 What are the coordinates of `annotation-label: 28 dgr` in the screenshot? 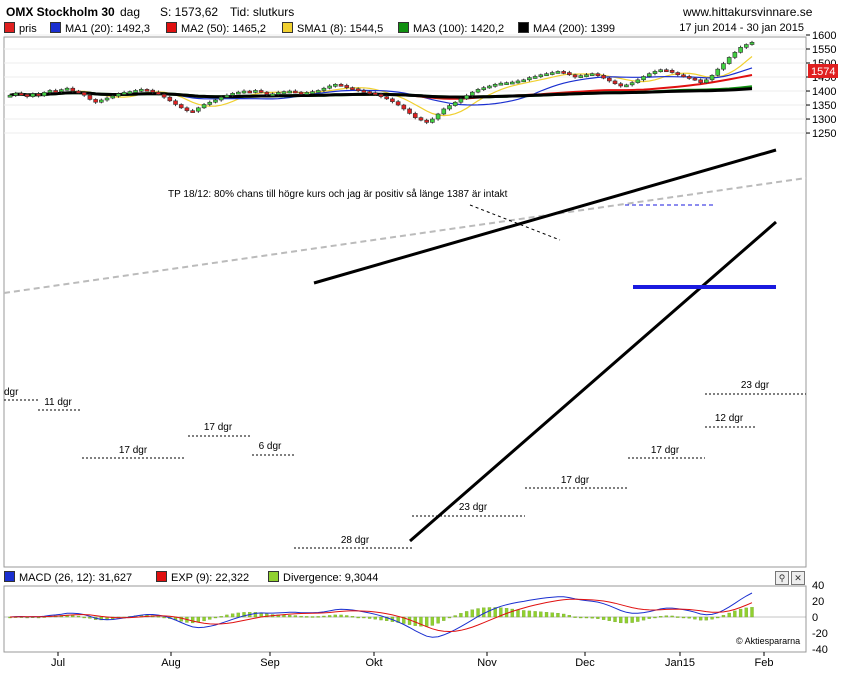 It's located at (355, 540).